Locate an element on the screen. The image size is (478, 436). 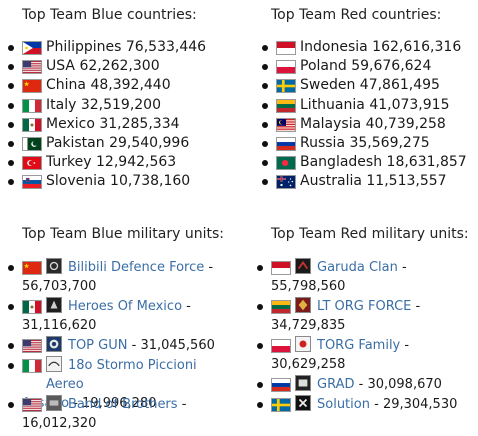
russia-flag is located at coordinates (286, 143).